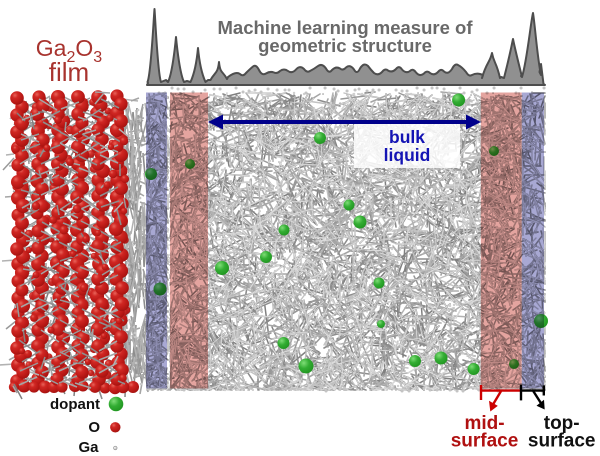  Describe the element at coordinates (69, 72) in the screenshot. I see `svg-text: film` at that location.